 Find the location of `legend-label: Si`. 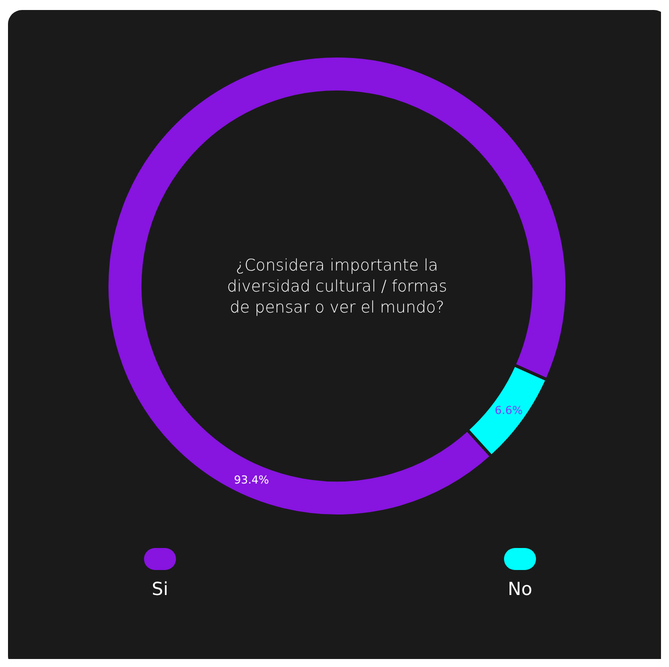

legend-label: Si is located at coordinates (160, 589).